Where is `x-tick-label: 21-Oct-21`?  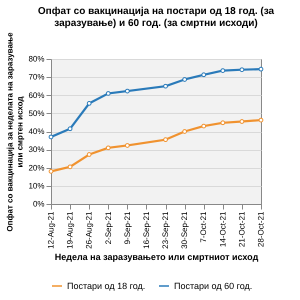
x-tick-label: 21-Oct-21 is located at coordinates (241, 229).